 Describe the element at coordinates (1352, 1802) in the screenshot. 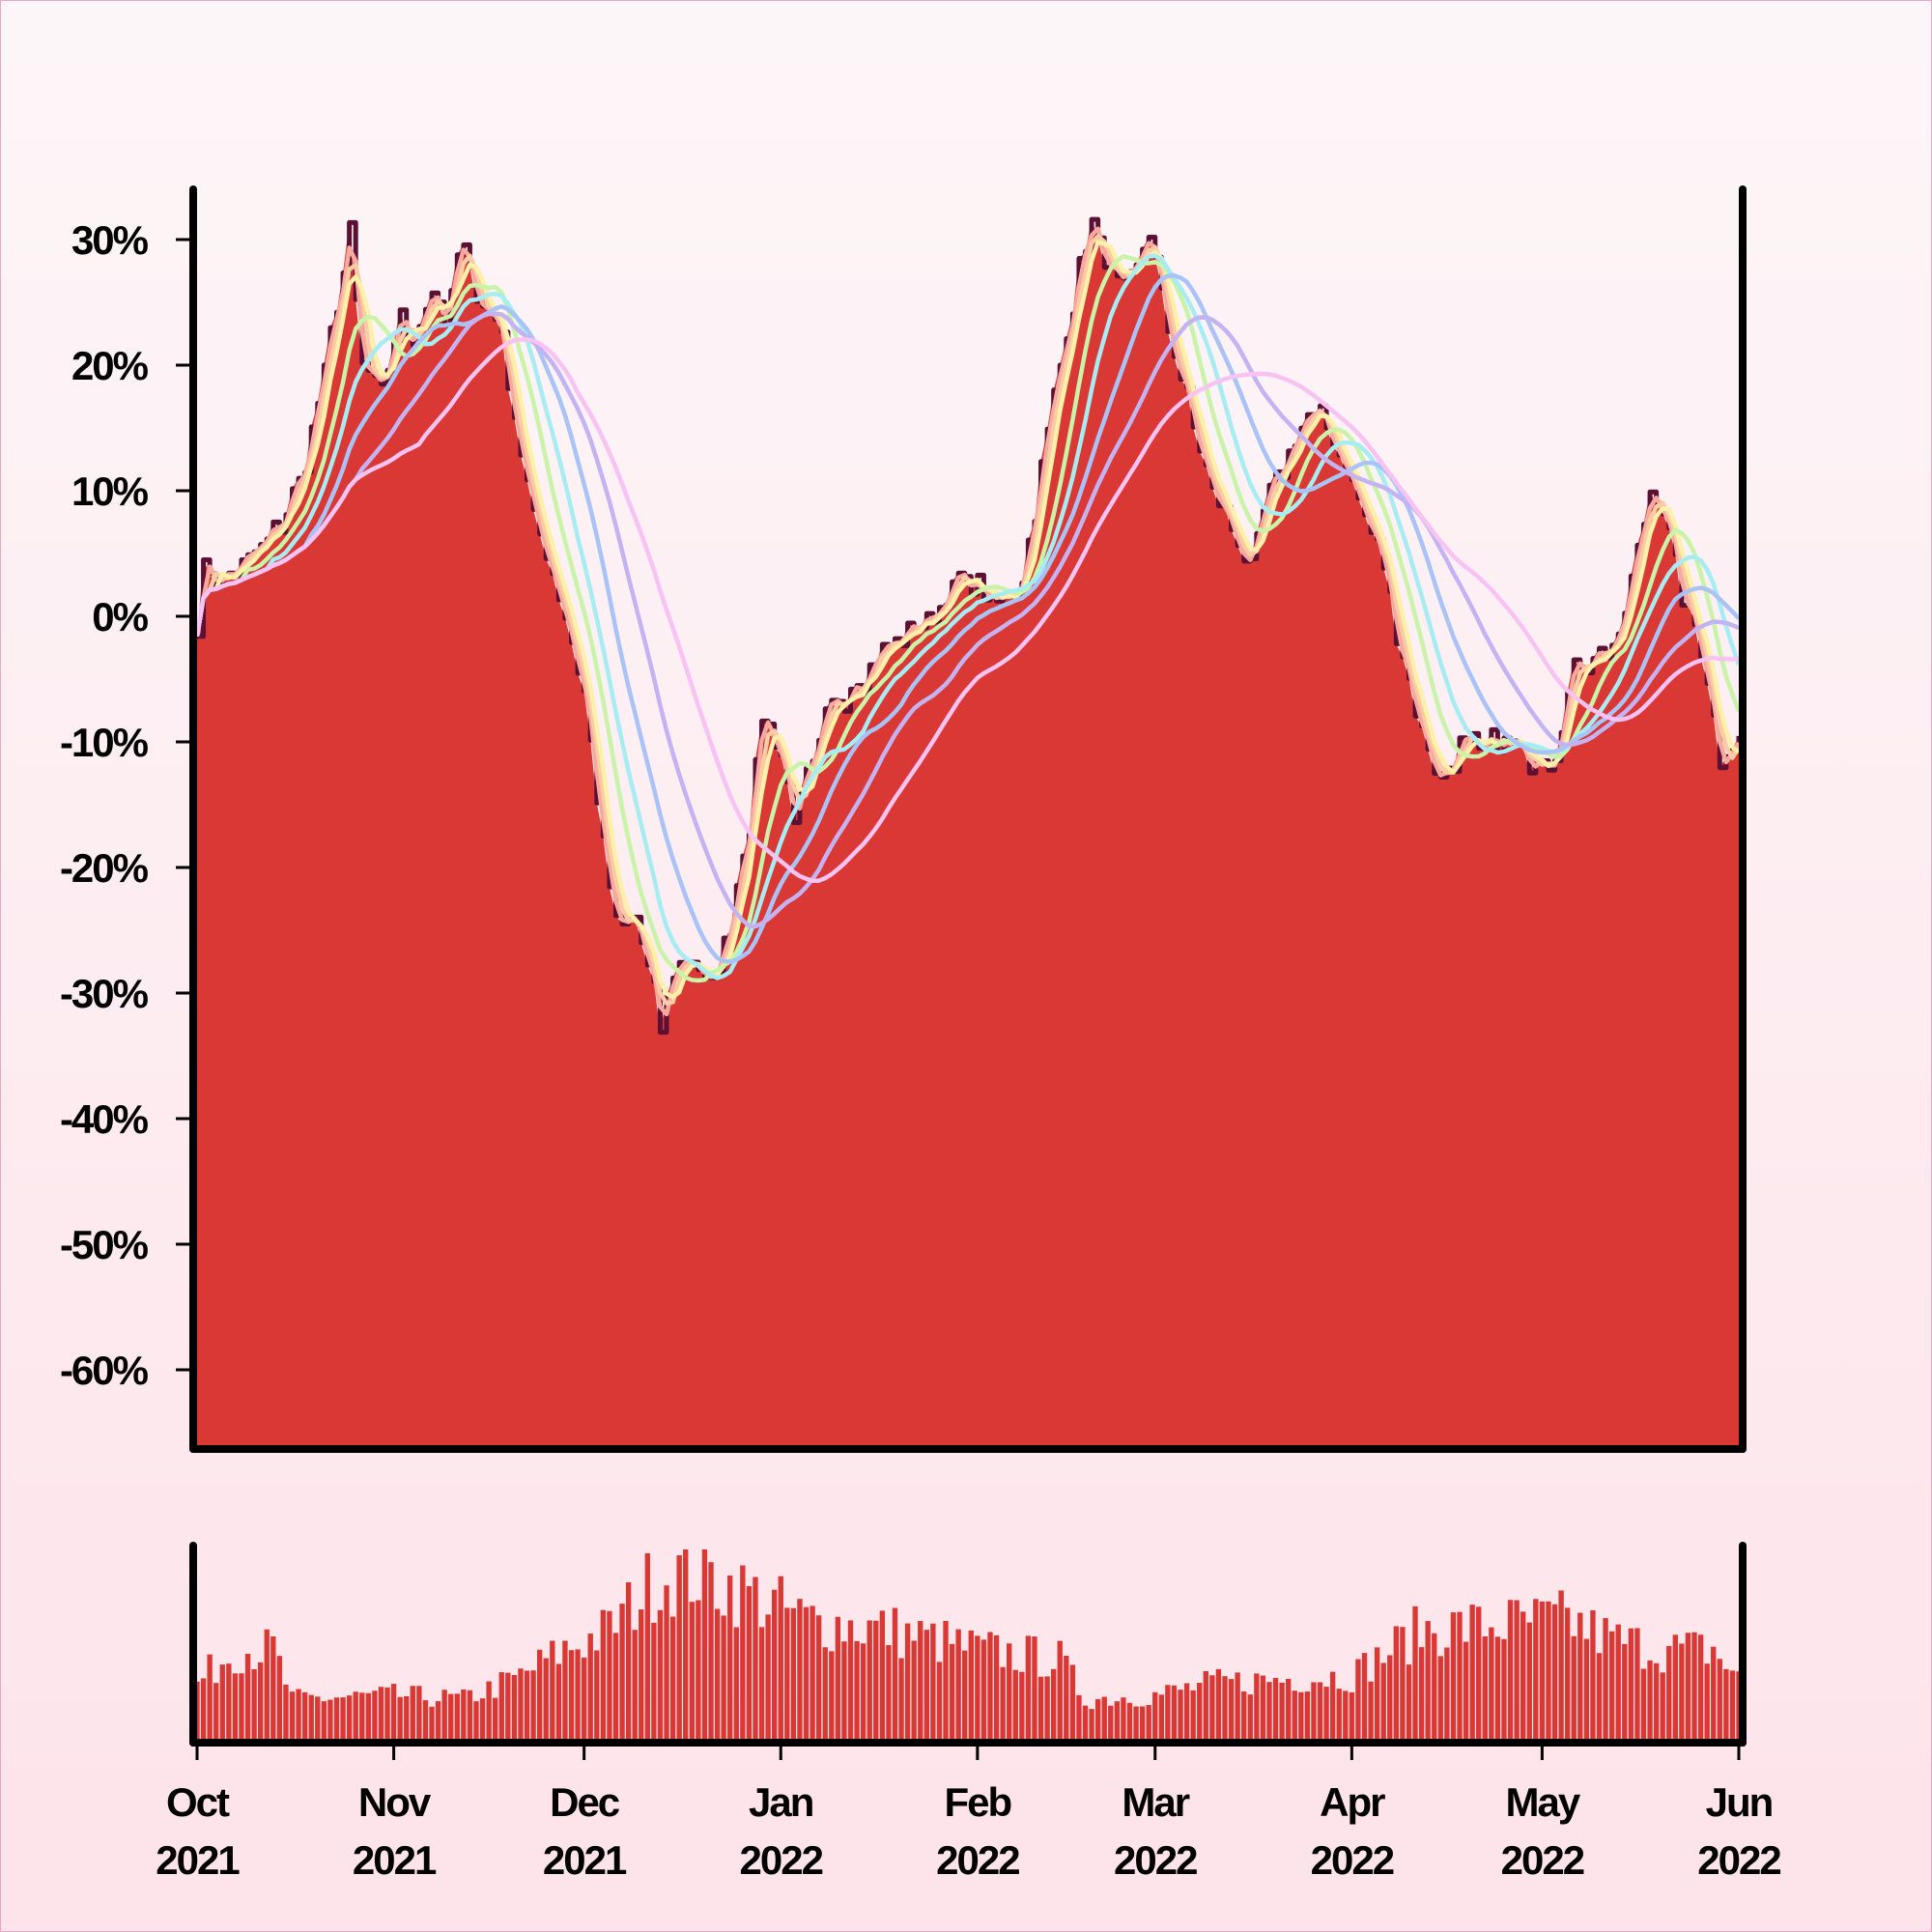

I see `x-tick-label-month: Apr` at that location.